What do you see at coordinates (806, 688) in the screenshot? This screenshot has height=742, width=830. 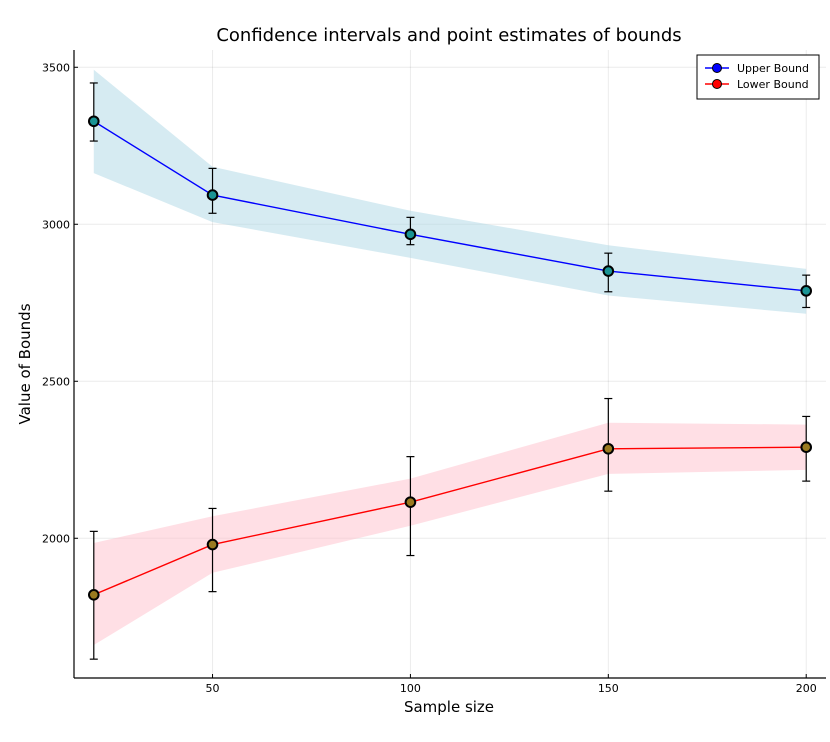 I see `x-tick-label: 200` at bounding box center [806, 688].